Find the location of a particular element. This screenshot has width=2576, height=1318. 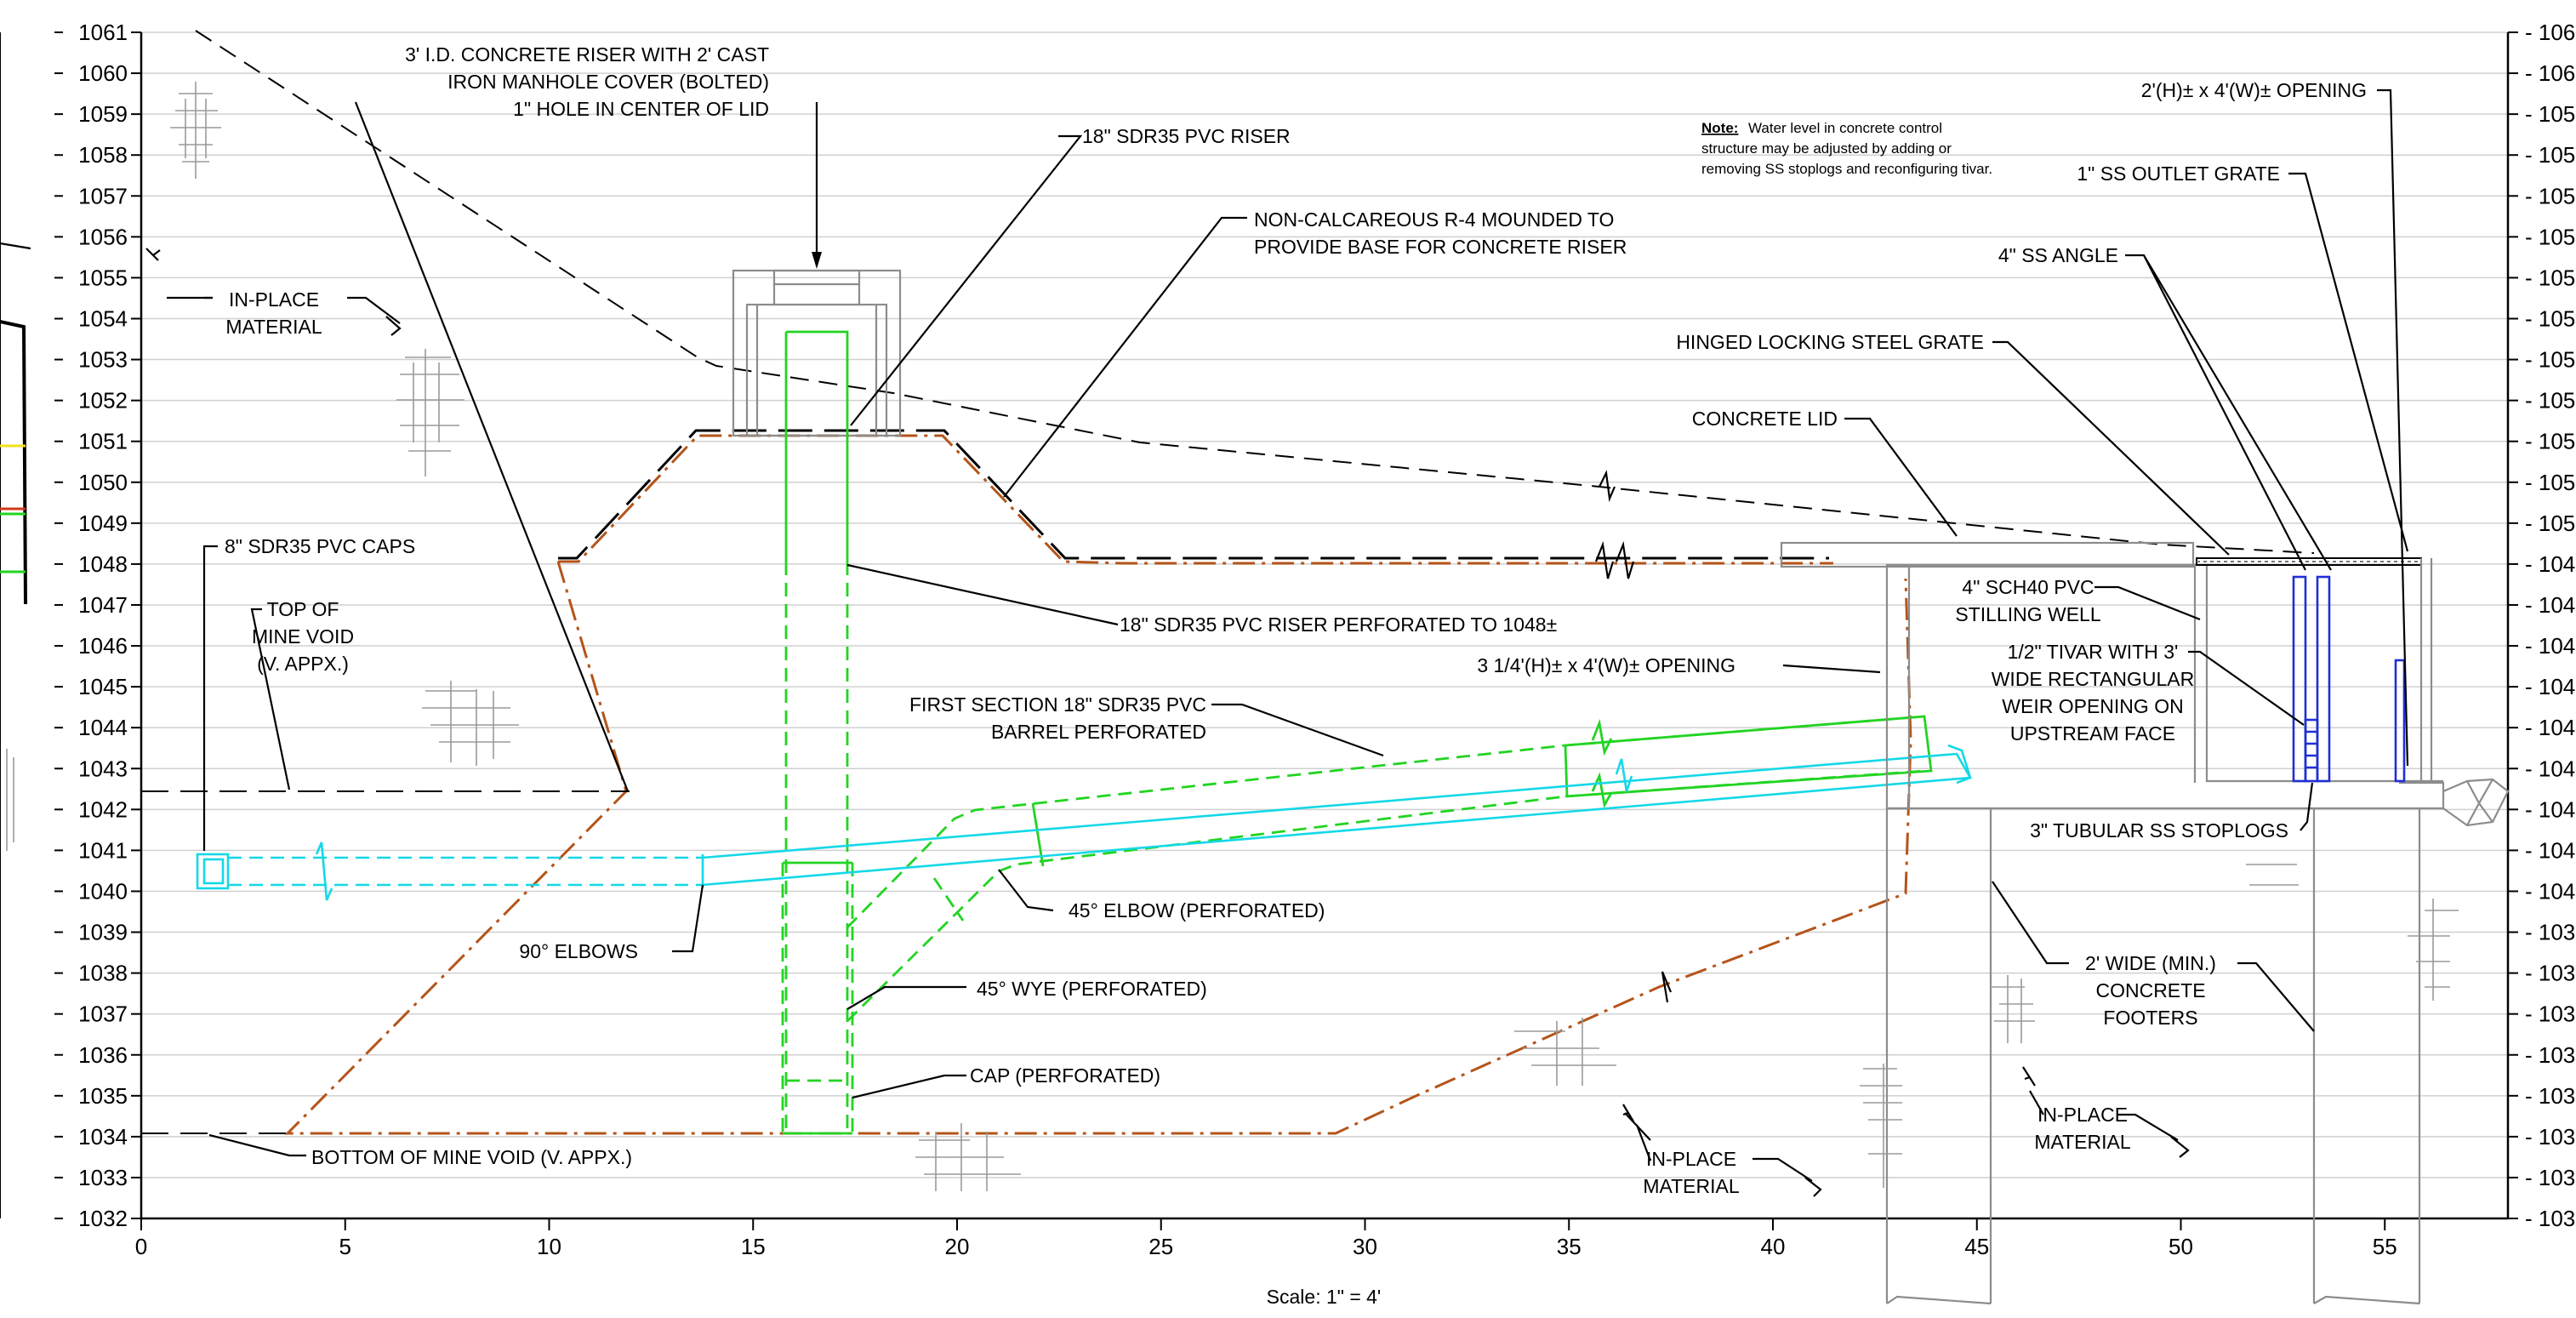

footers-label-2: CONCRETE is located at coordinates (2150, 990).